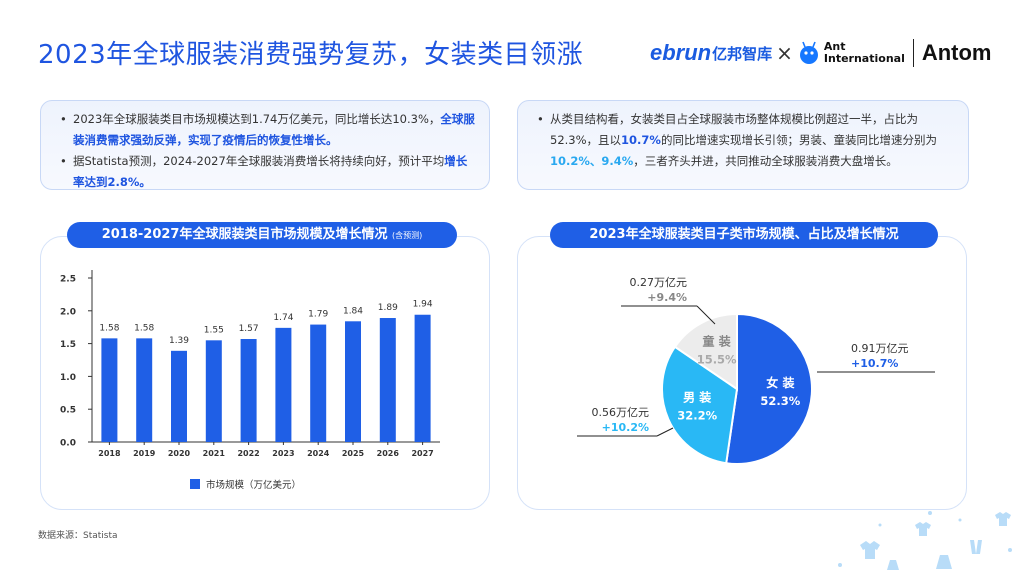  Describe the element at coordinates (742, 53) in the screenshot. I see `ebrun-logo-cn: 亿邦智库` at that location.